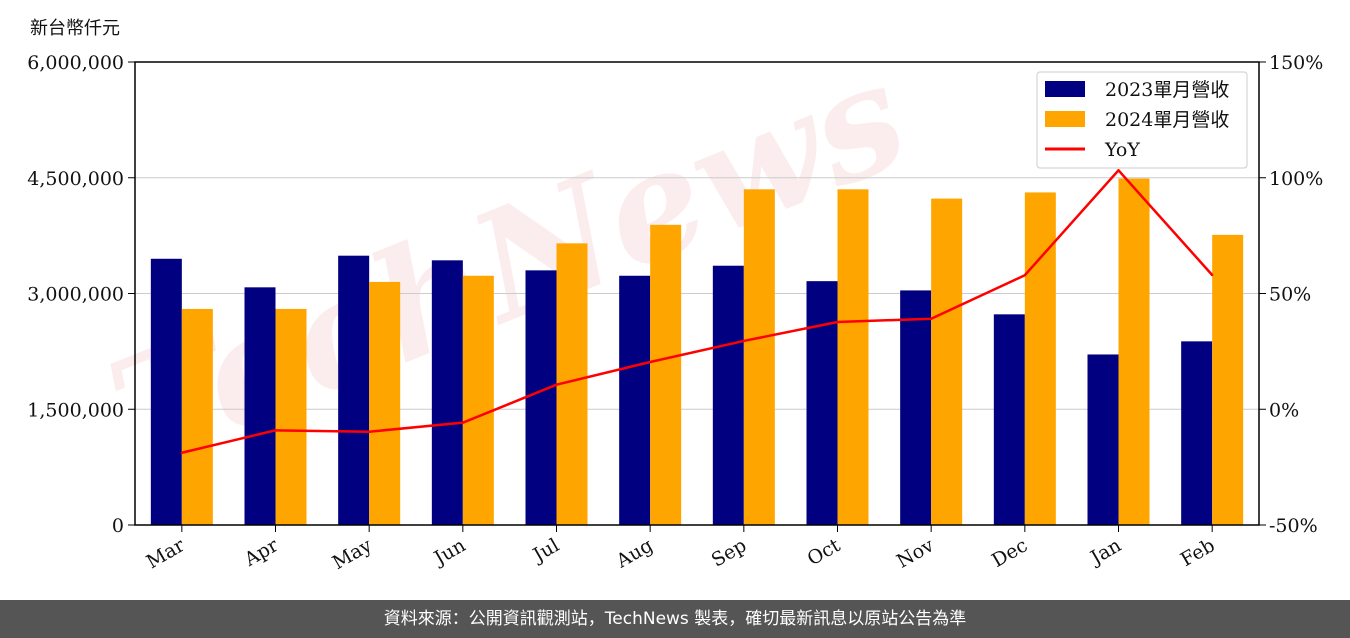 The height and width of the screenshot is (638, 1350). I want to click on legend-entry-yoy-label: YoY, so click(1122, 150).